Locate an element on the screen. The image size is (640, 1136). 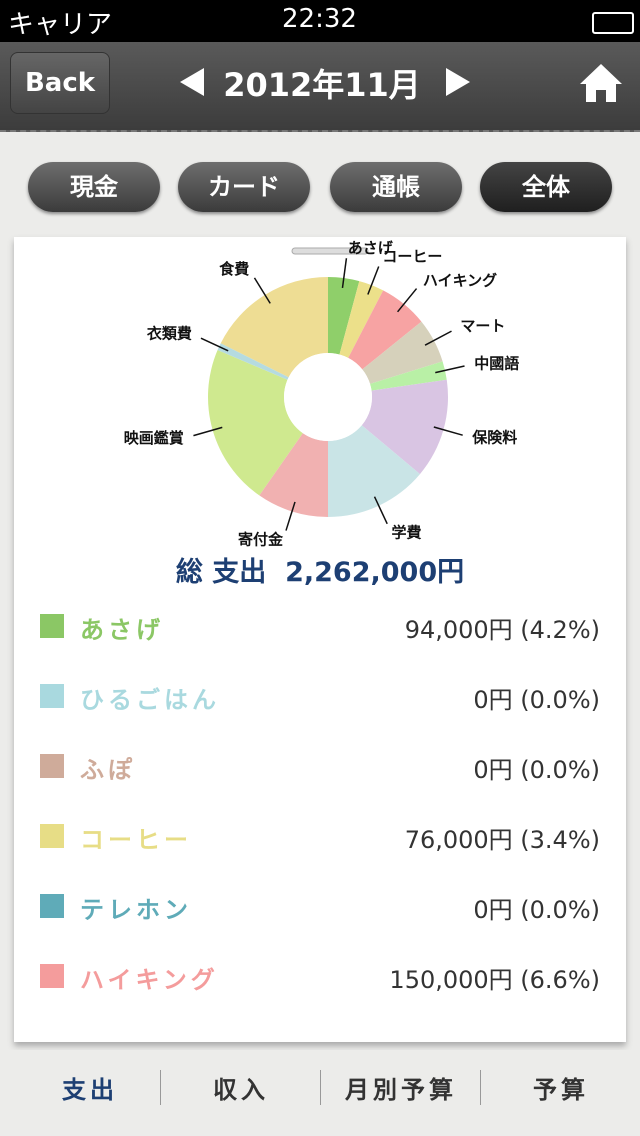
slice-label: 衣類費 is located at coordinates (169, 333).